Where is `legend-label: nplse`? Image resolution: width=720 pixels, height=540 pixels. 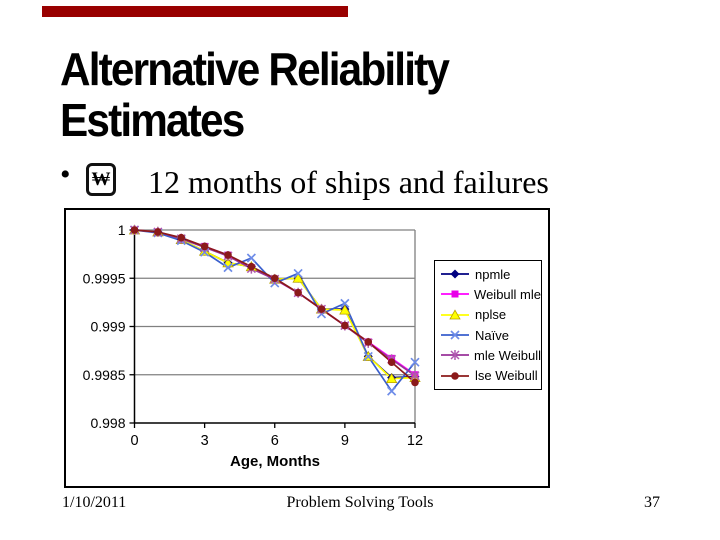
legend-label: nplse is located at coordinates (491, 315).